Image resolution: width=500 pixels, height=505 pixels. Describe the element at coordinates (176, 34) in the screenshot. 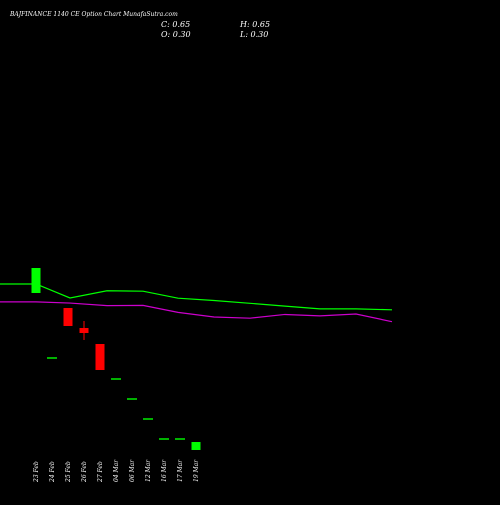

I see `open-label: O: 0.30` at that location.